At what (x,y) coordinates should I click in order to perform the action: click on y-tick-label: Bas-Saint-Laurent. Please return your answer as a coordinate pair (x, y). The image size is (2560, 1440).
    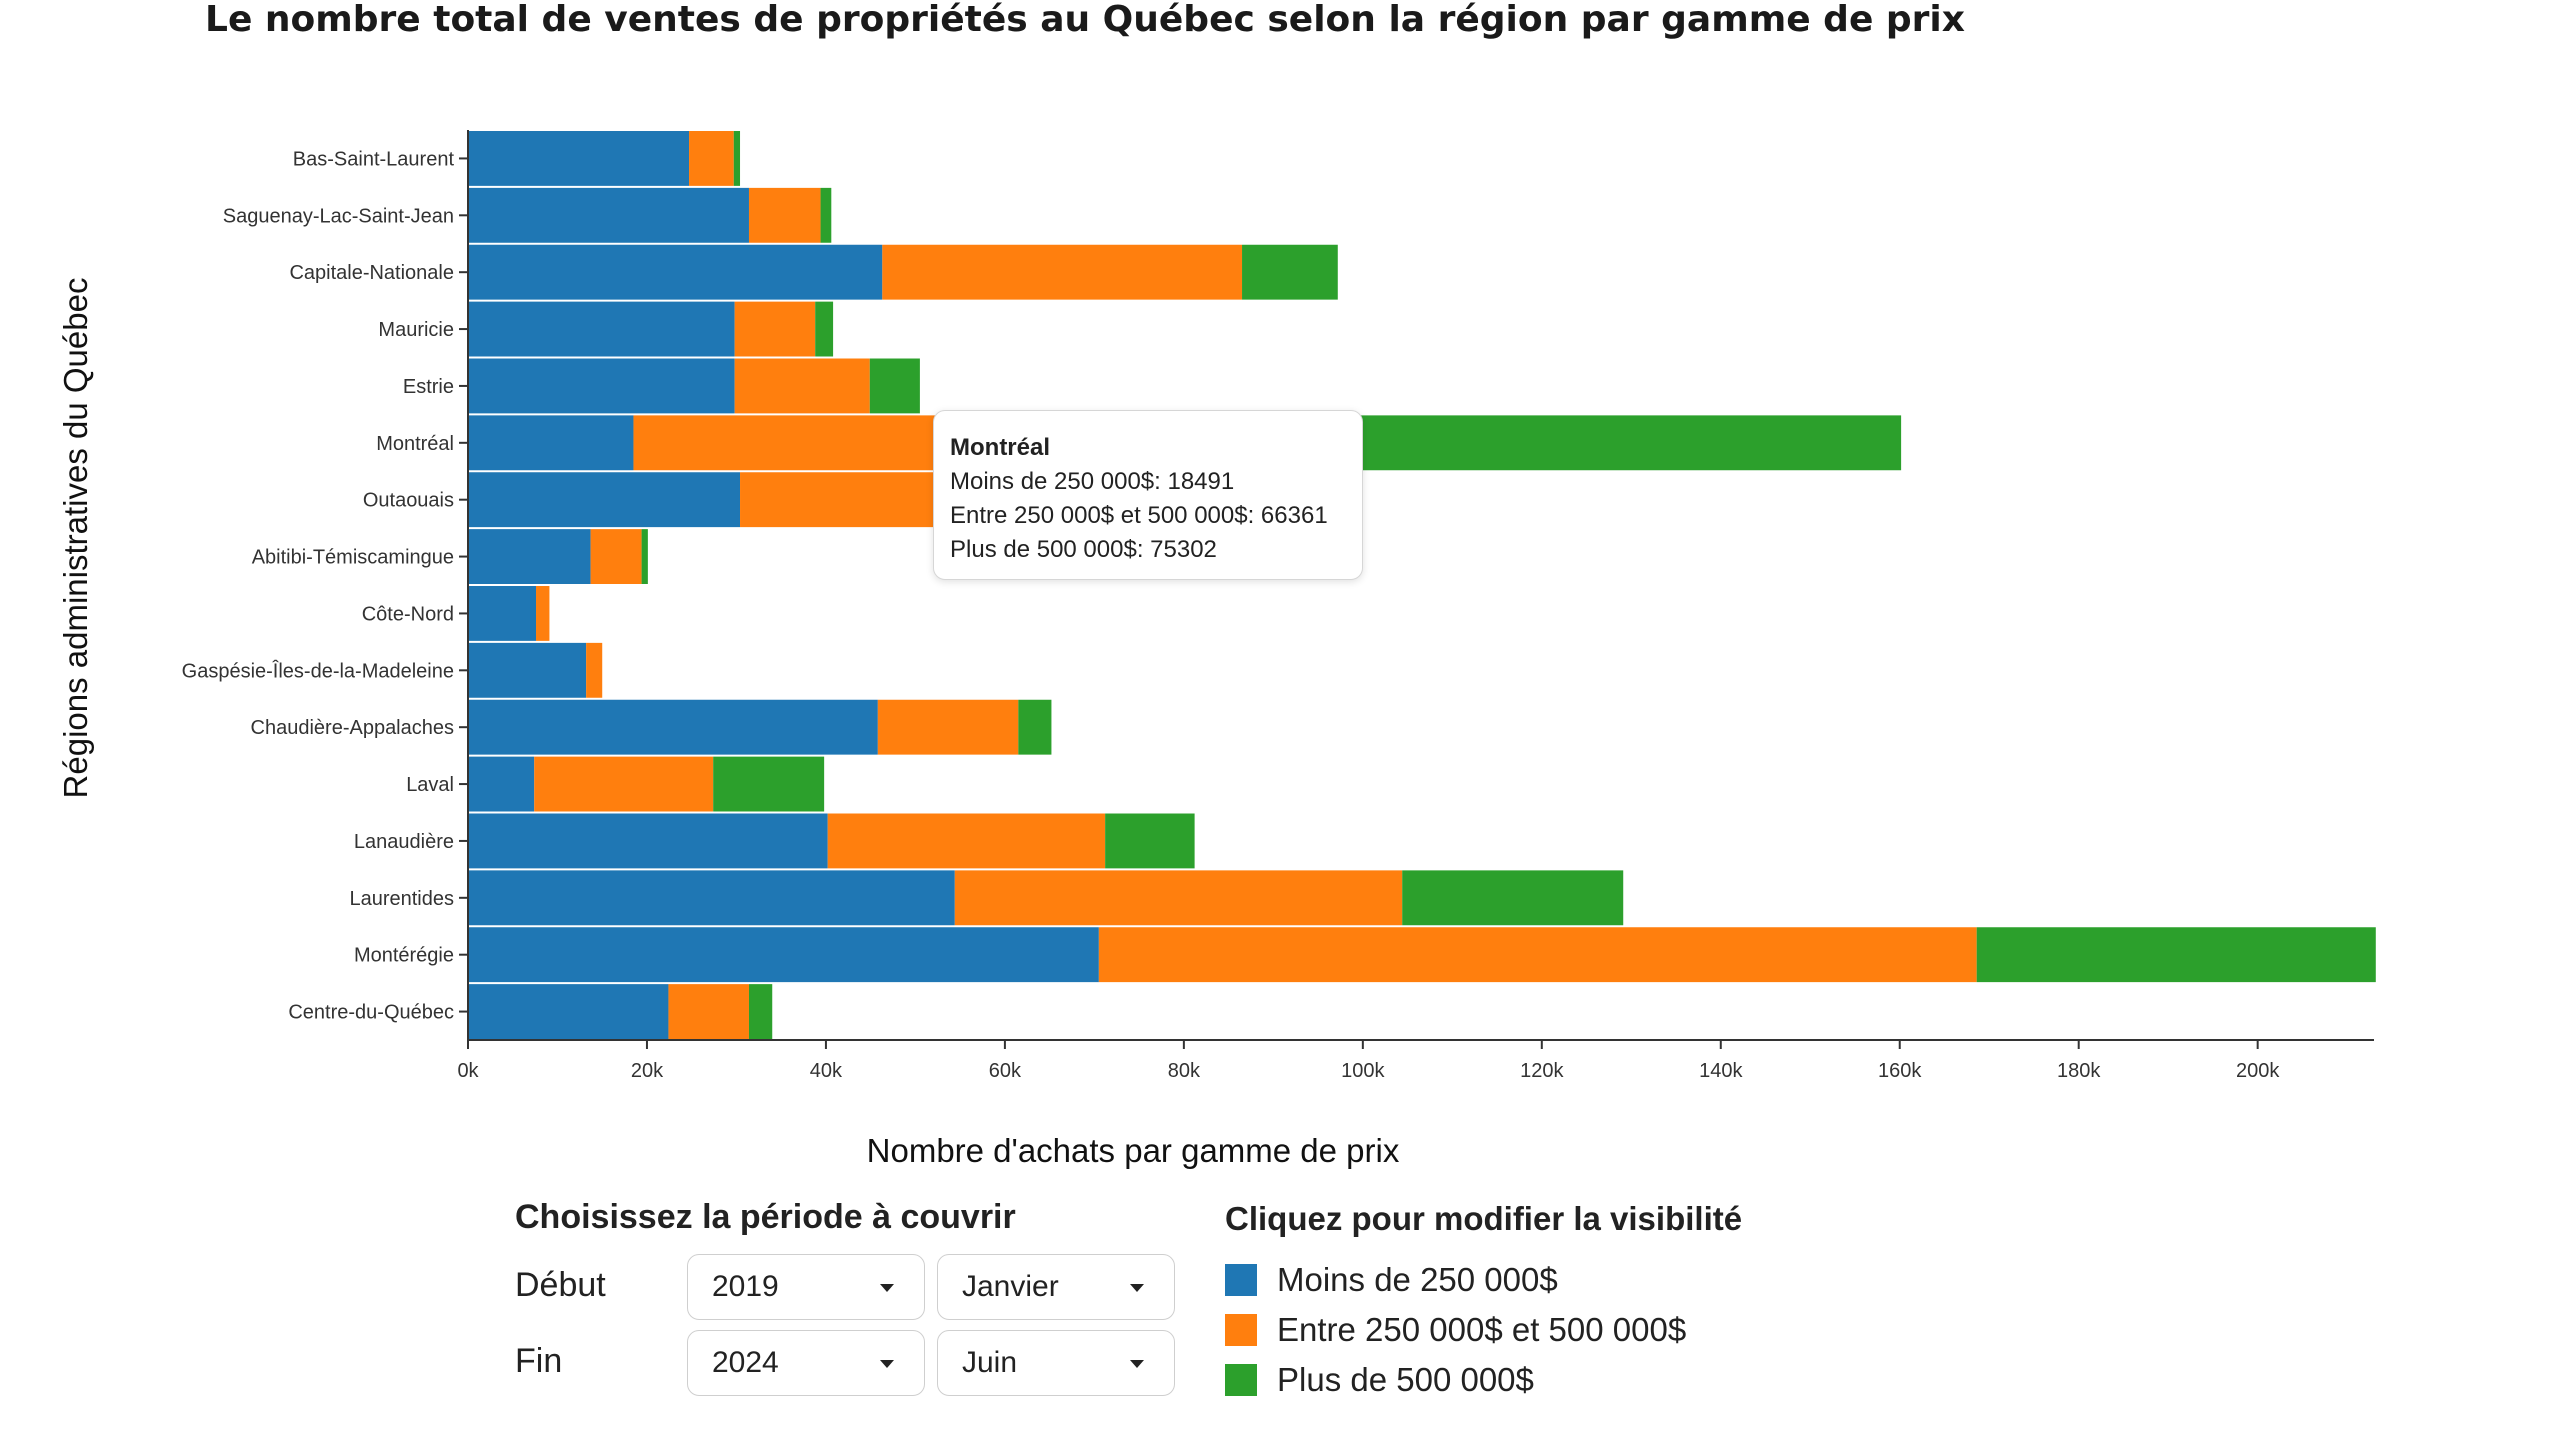
    Looking at the image, I should click on (374, 159).